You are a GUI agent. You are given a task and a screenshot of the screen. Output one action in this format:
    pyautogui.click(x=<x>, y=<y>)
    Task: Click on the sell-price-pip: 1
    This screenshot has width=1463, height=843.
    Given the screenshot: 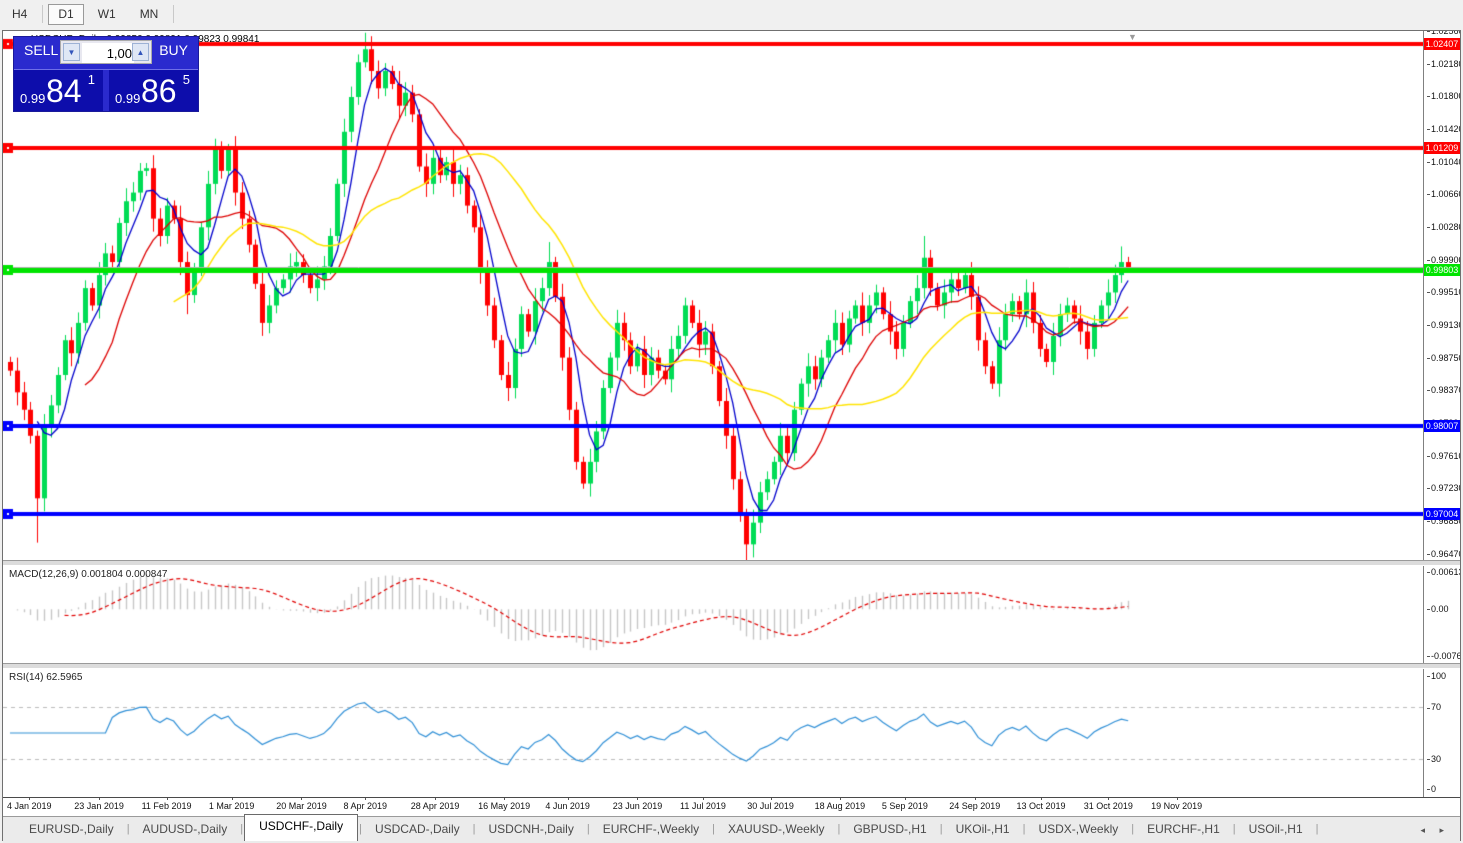 What is the action you would take?
    pyautogui.click(x=91, y=79)
    